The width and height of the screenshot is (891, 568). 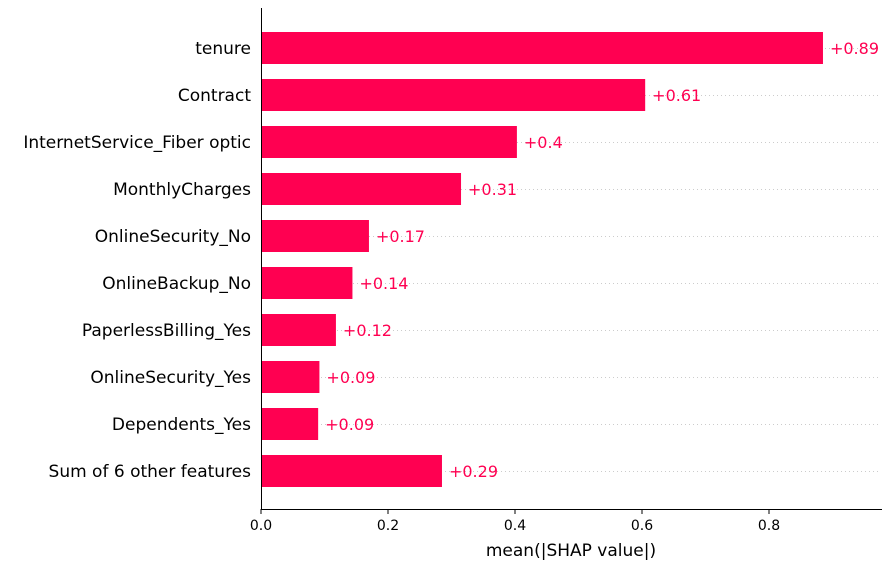 I want to click on x-axis-label: mean(|SHAP value|), so click(x=571, y=551).